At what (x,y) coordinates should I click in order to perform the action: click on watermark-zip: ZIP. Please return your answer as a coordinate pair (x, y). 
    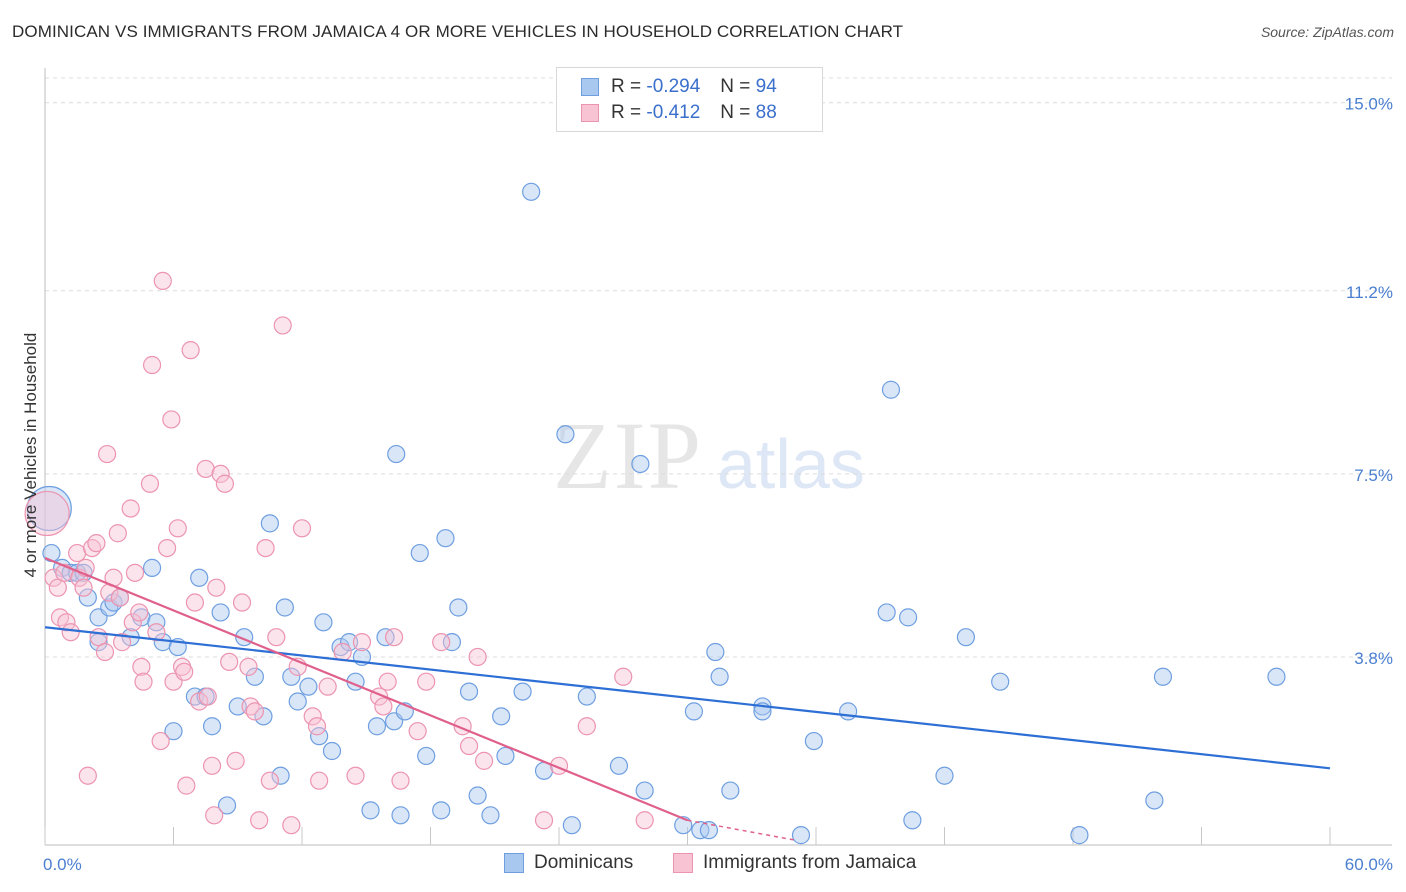
    Looking at the image, I should click on (628, 455).